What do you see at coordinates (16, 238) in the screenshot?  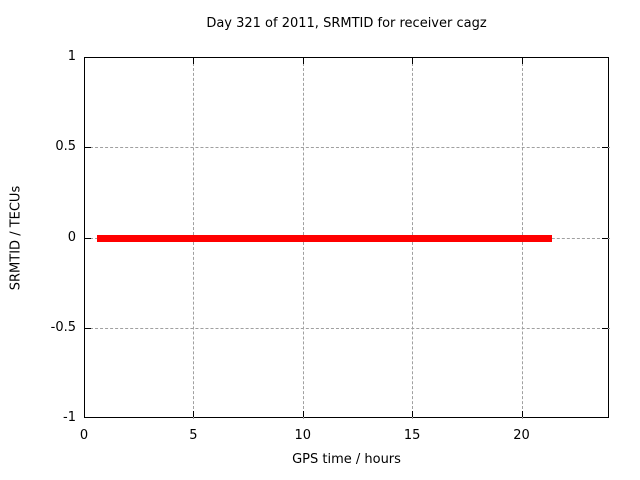 I see `y-axis-label: SRMTID / TECUs` at bounding box center [16, 238].